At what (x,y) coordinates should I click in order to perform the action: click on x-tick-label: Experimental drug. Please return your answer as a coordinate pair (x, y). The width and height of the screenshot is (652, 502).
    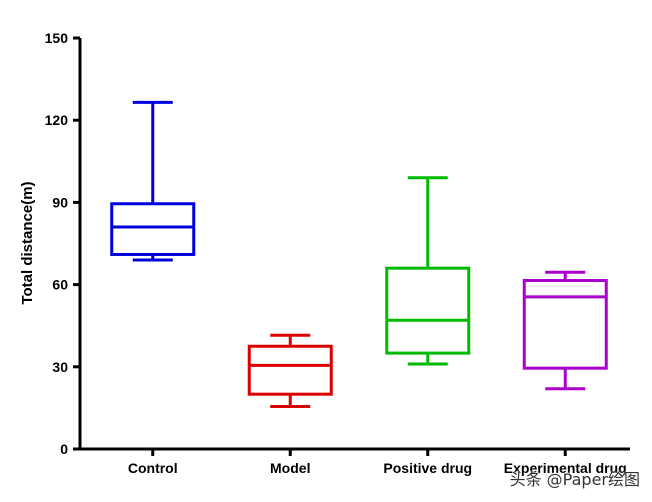
    Looking at the image, I should click on (565, 468).